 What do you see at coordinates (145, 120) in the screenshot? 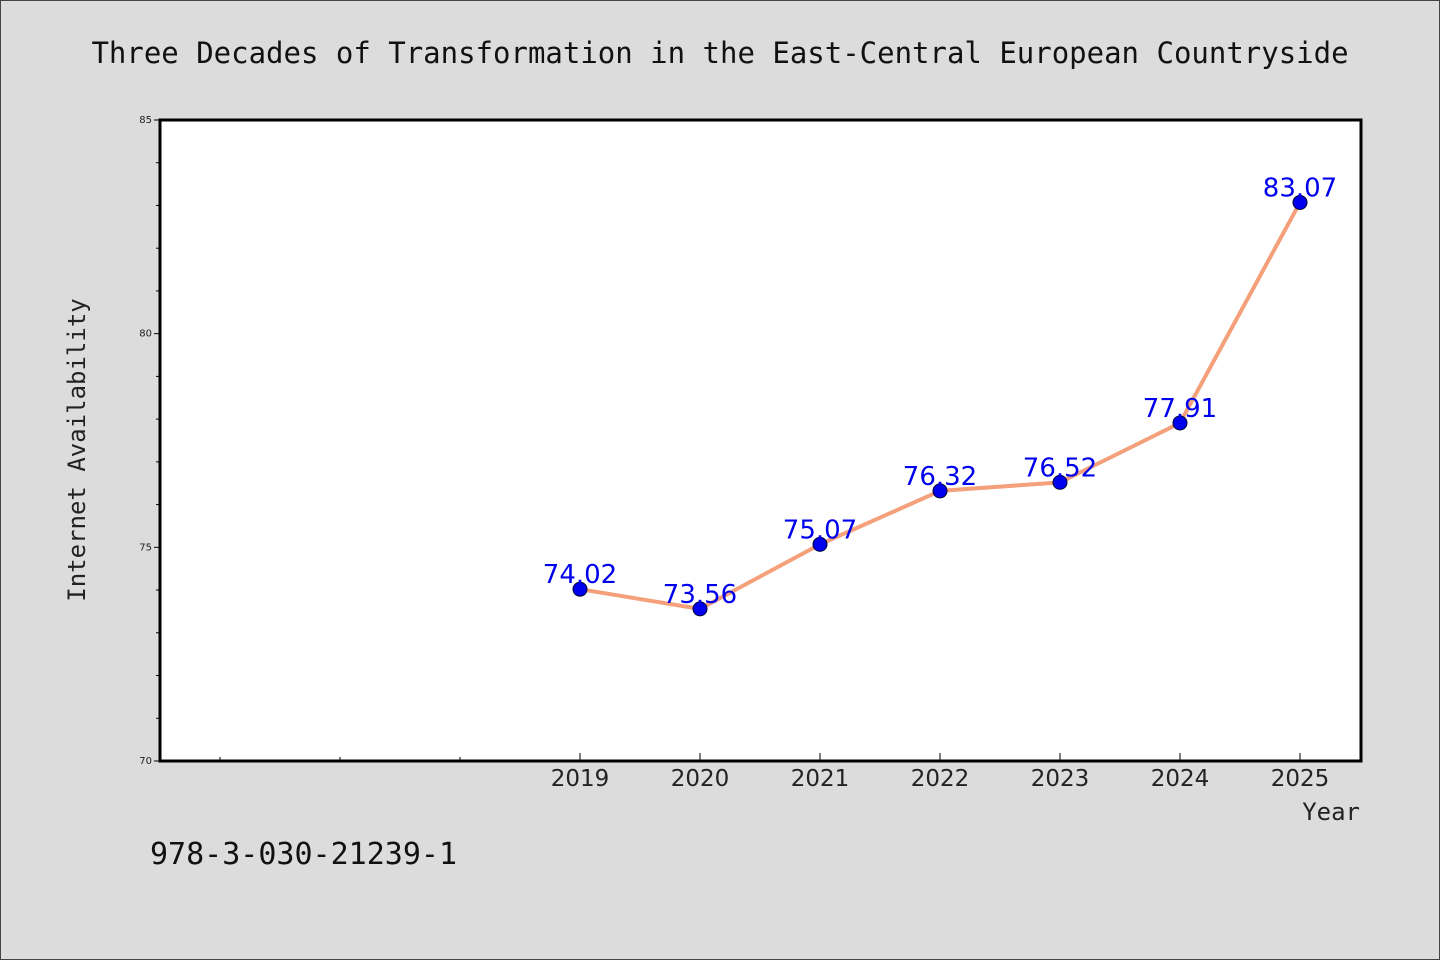
I see `y-tick-label: 85` at bounding box center [145, 120].